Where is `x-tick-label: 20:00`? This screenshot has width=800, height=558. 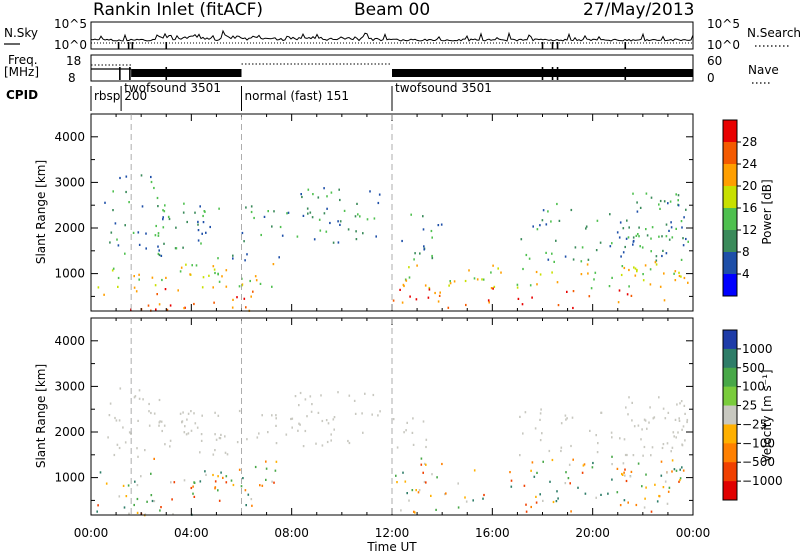
x-tick-label: 20:00 is located at coordinates (592, 533).